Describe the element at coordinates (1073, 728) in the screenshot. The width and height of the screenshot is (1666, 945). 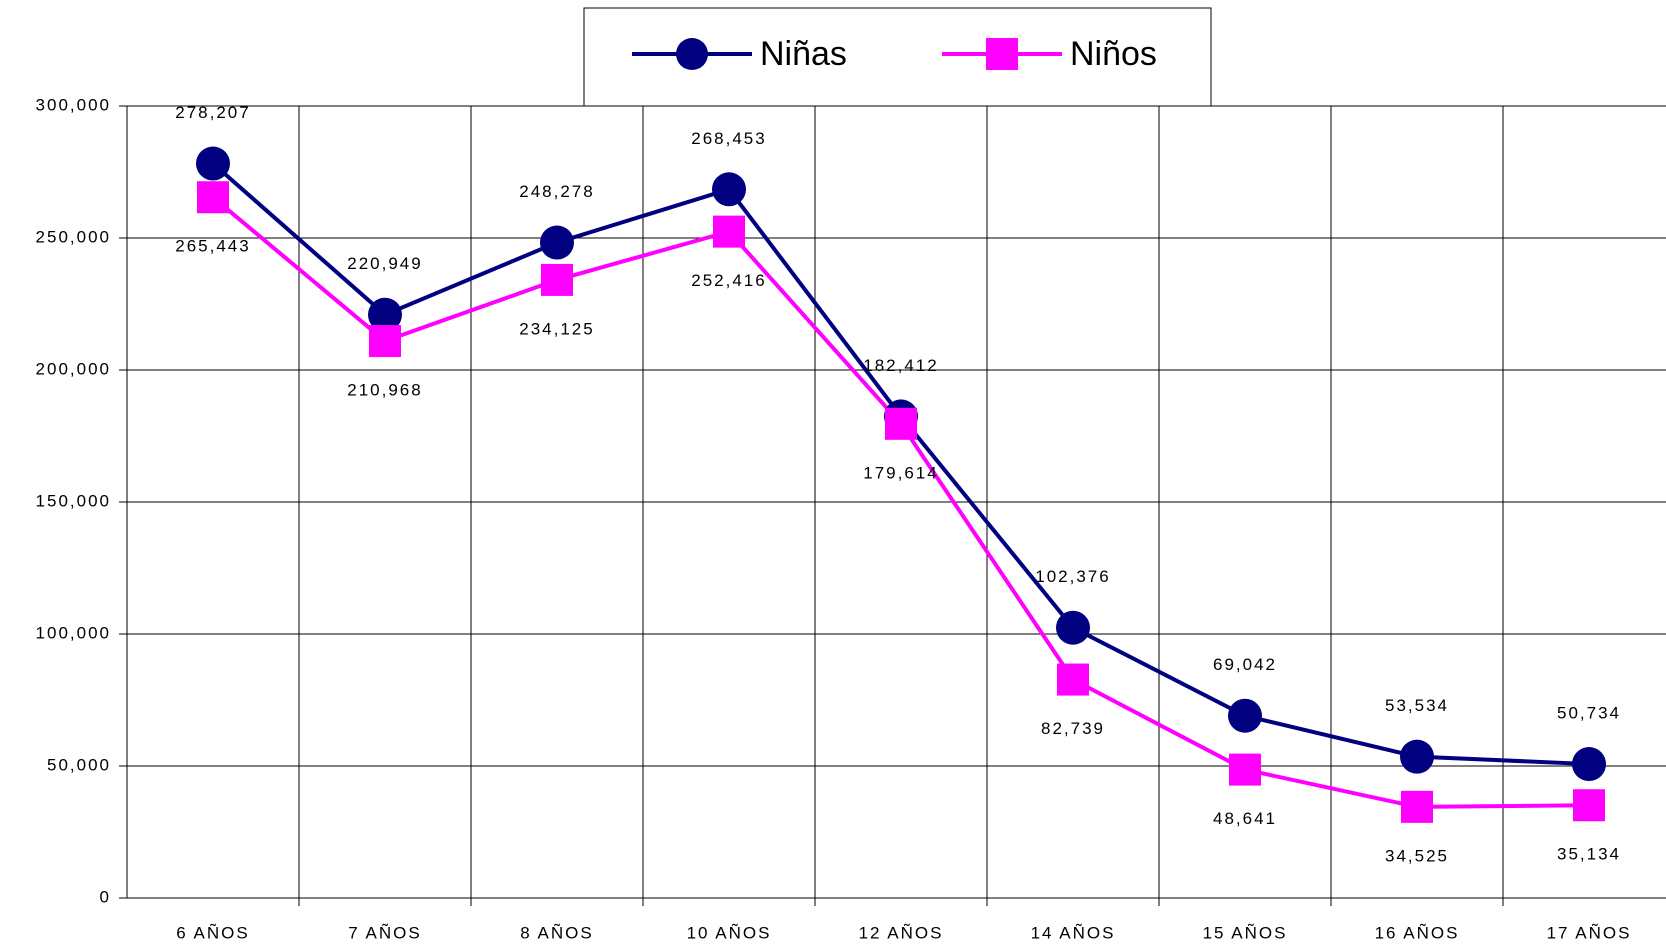
I see `data-label: 82,739` at that location.